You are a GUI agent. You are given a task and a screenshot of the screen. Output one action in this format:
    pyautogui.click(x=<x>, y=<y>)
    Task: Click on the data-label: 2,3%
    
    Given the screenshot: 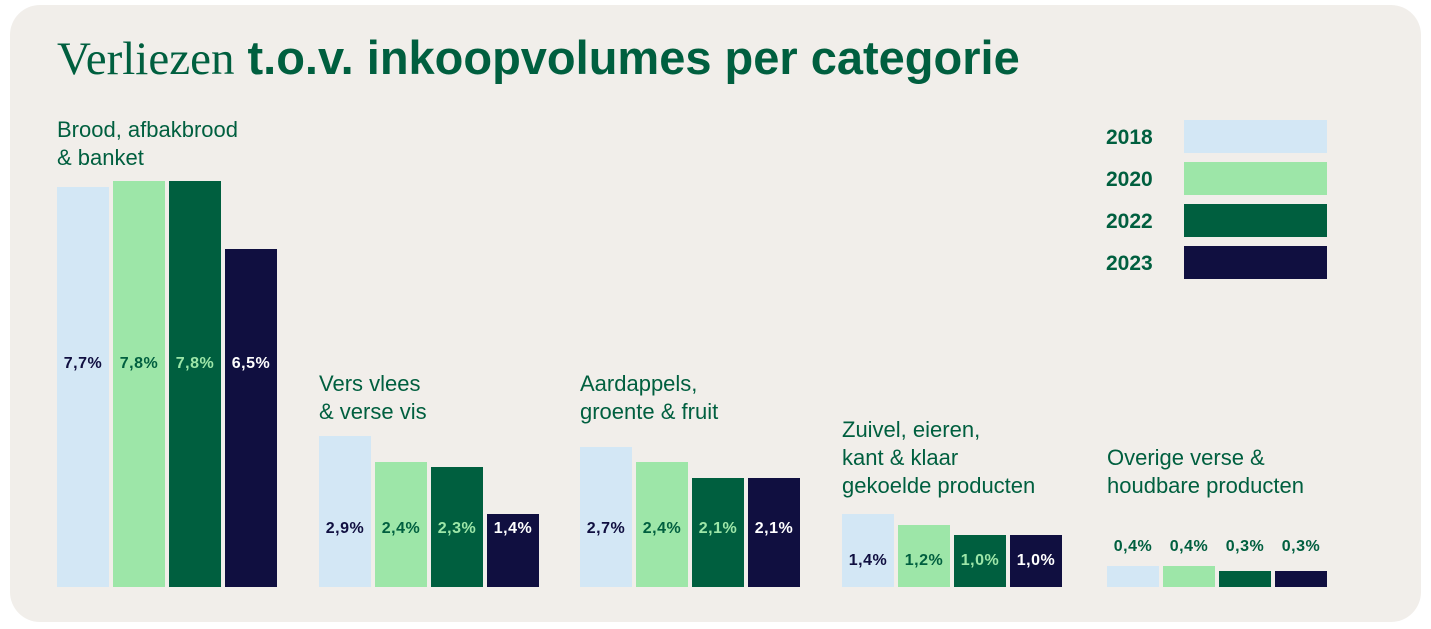 What is the action you would take?
    pyautogui.click(x=457, y=528)
    